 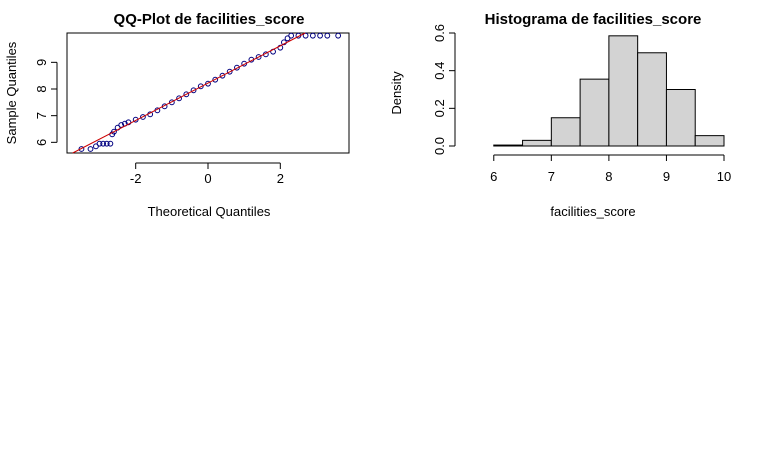 I want to click on qq-plot-x-axis: -2 0 2, so click(x=207, y=174).